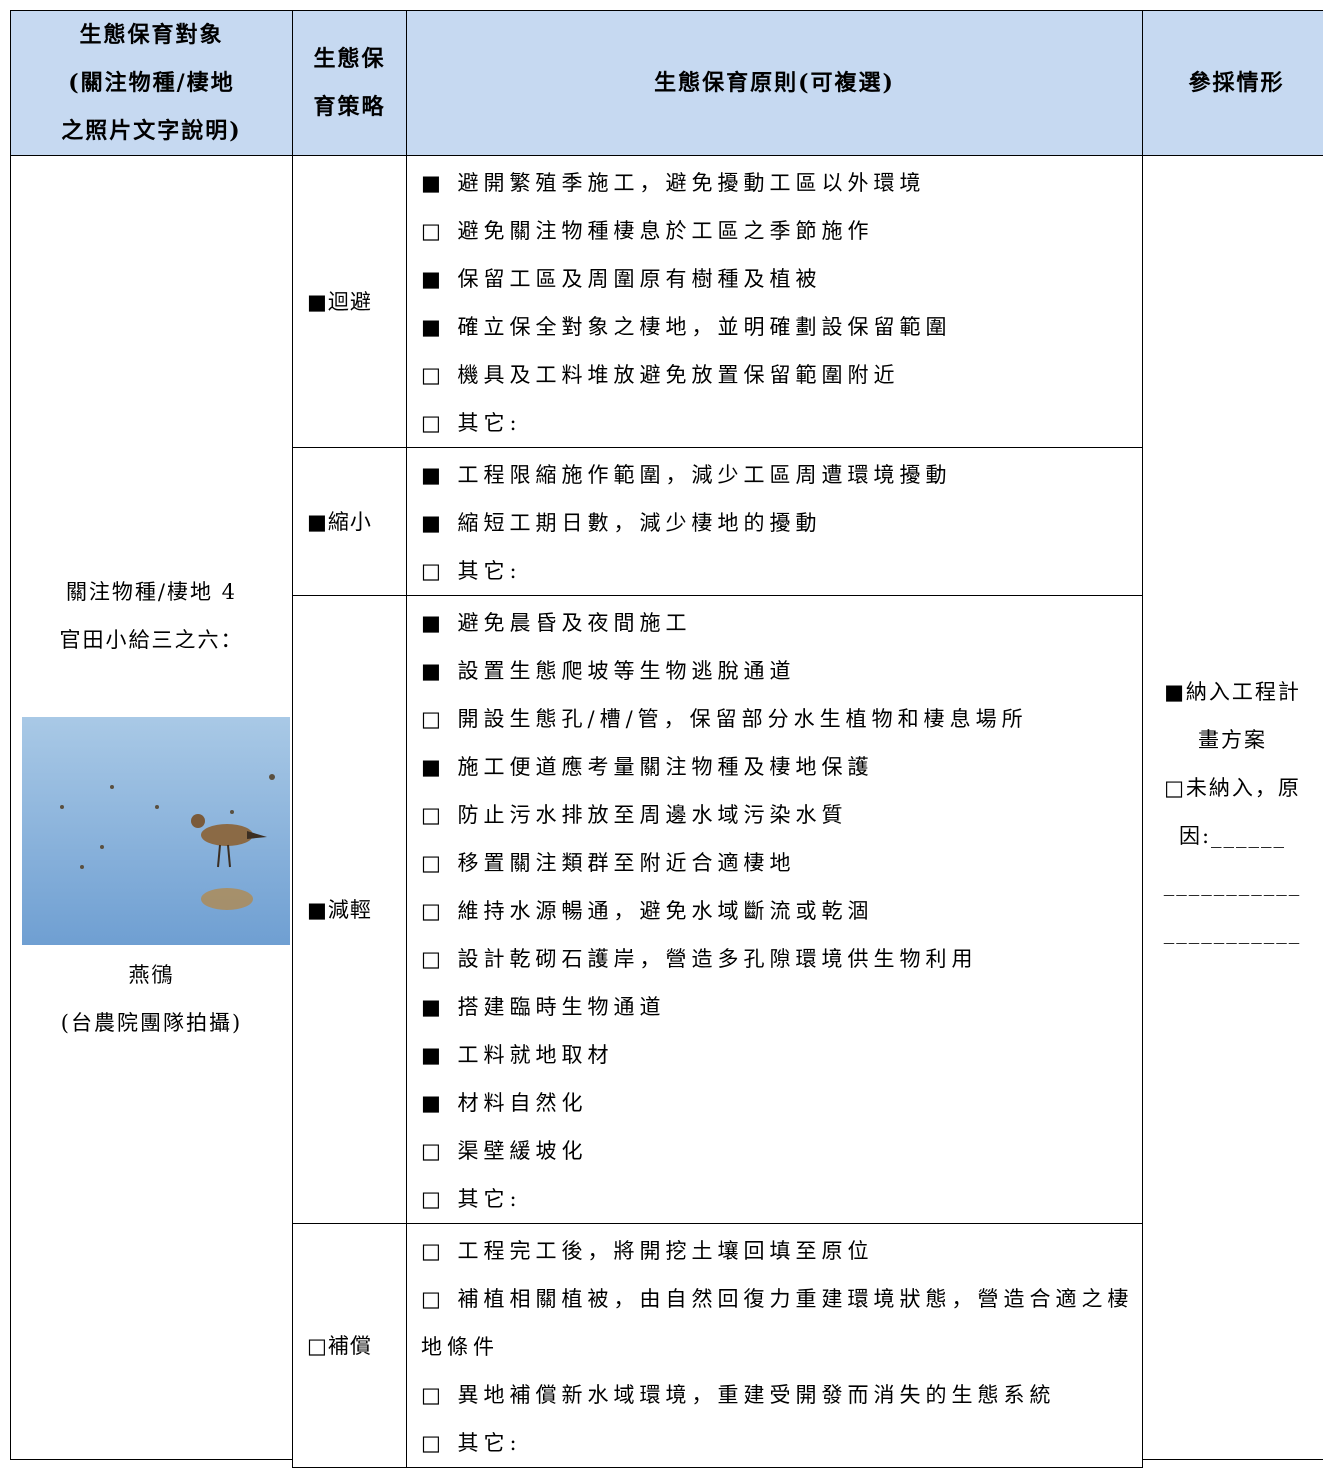 The width and height of the screenshot is (1323, 1468). Describe the element at coordinates (686, 475) in the screenshot. I see `principle-item: ■ 工程限縮施作範圍，減少工區周遭環境擾動` at that location.